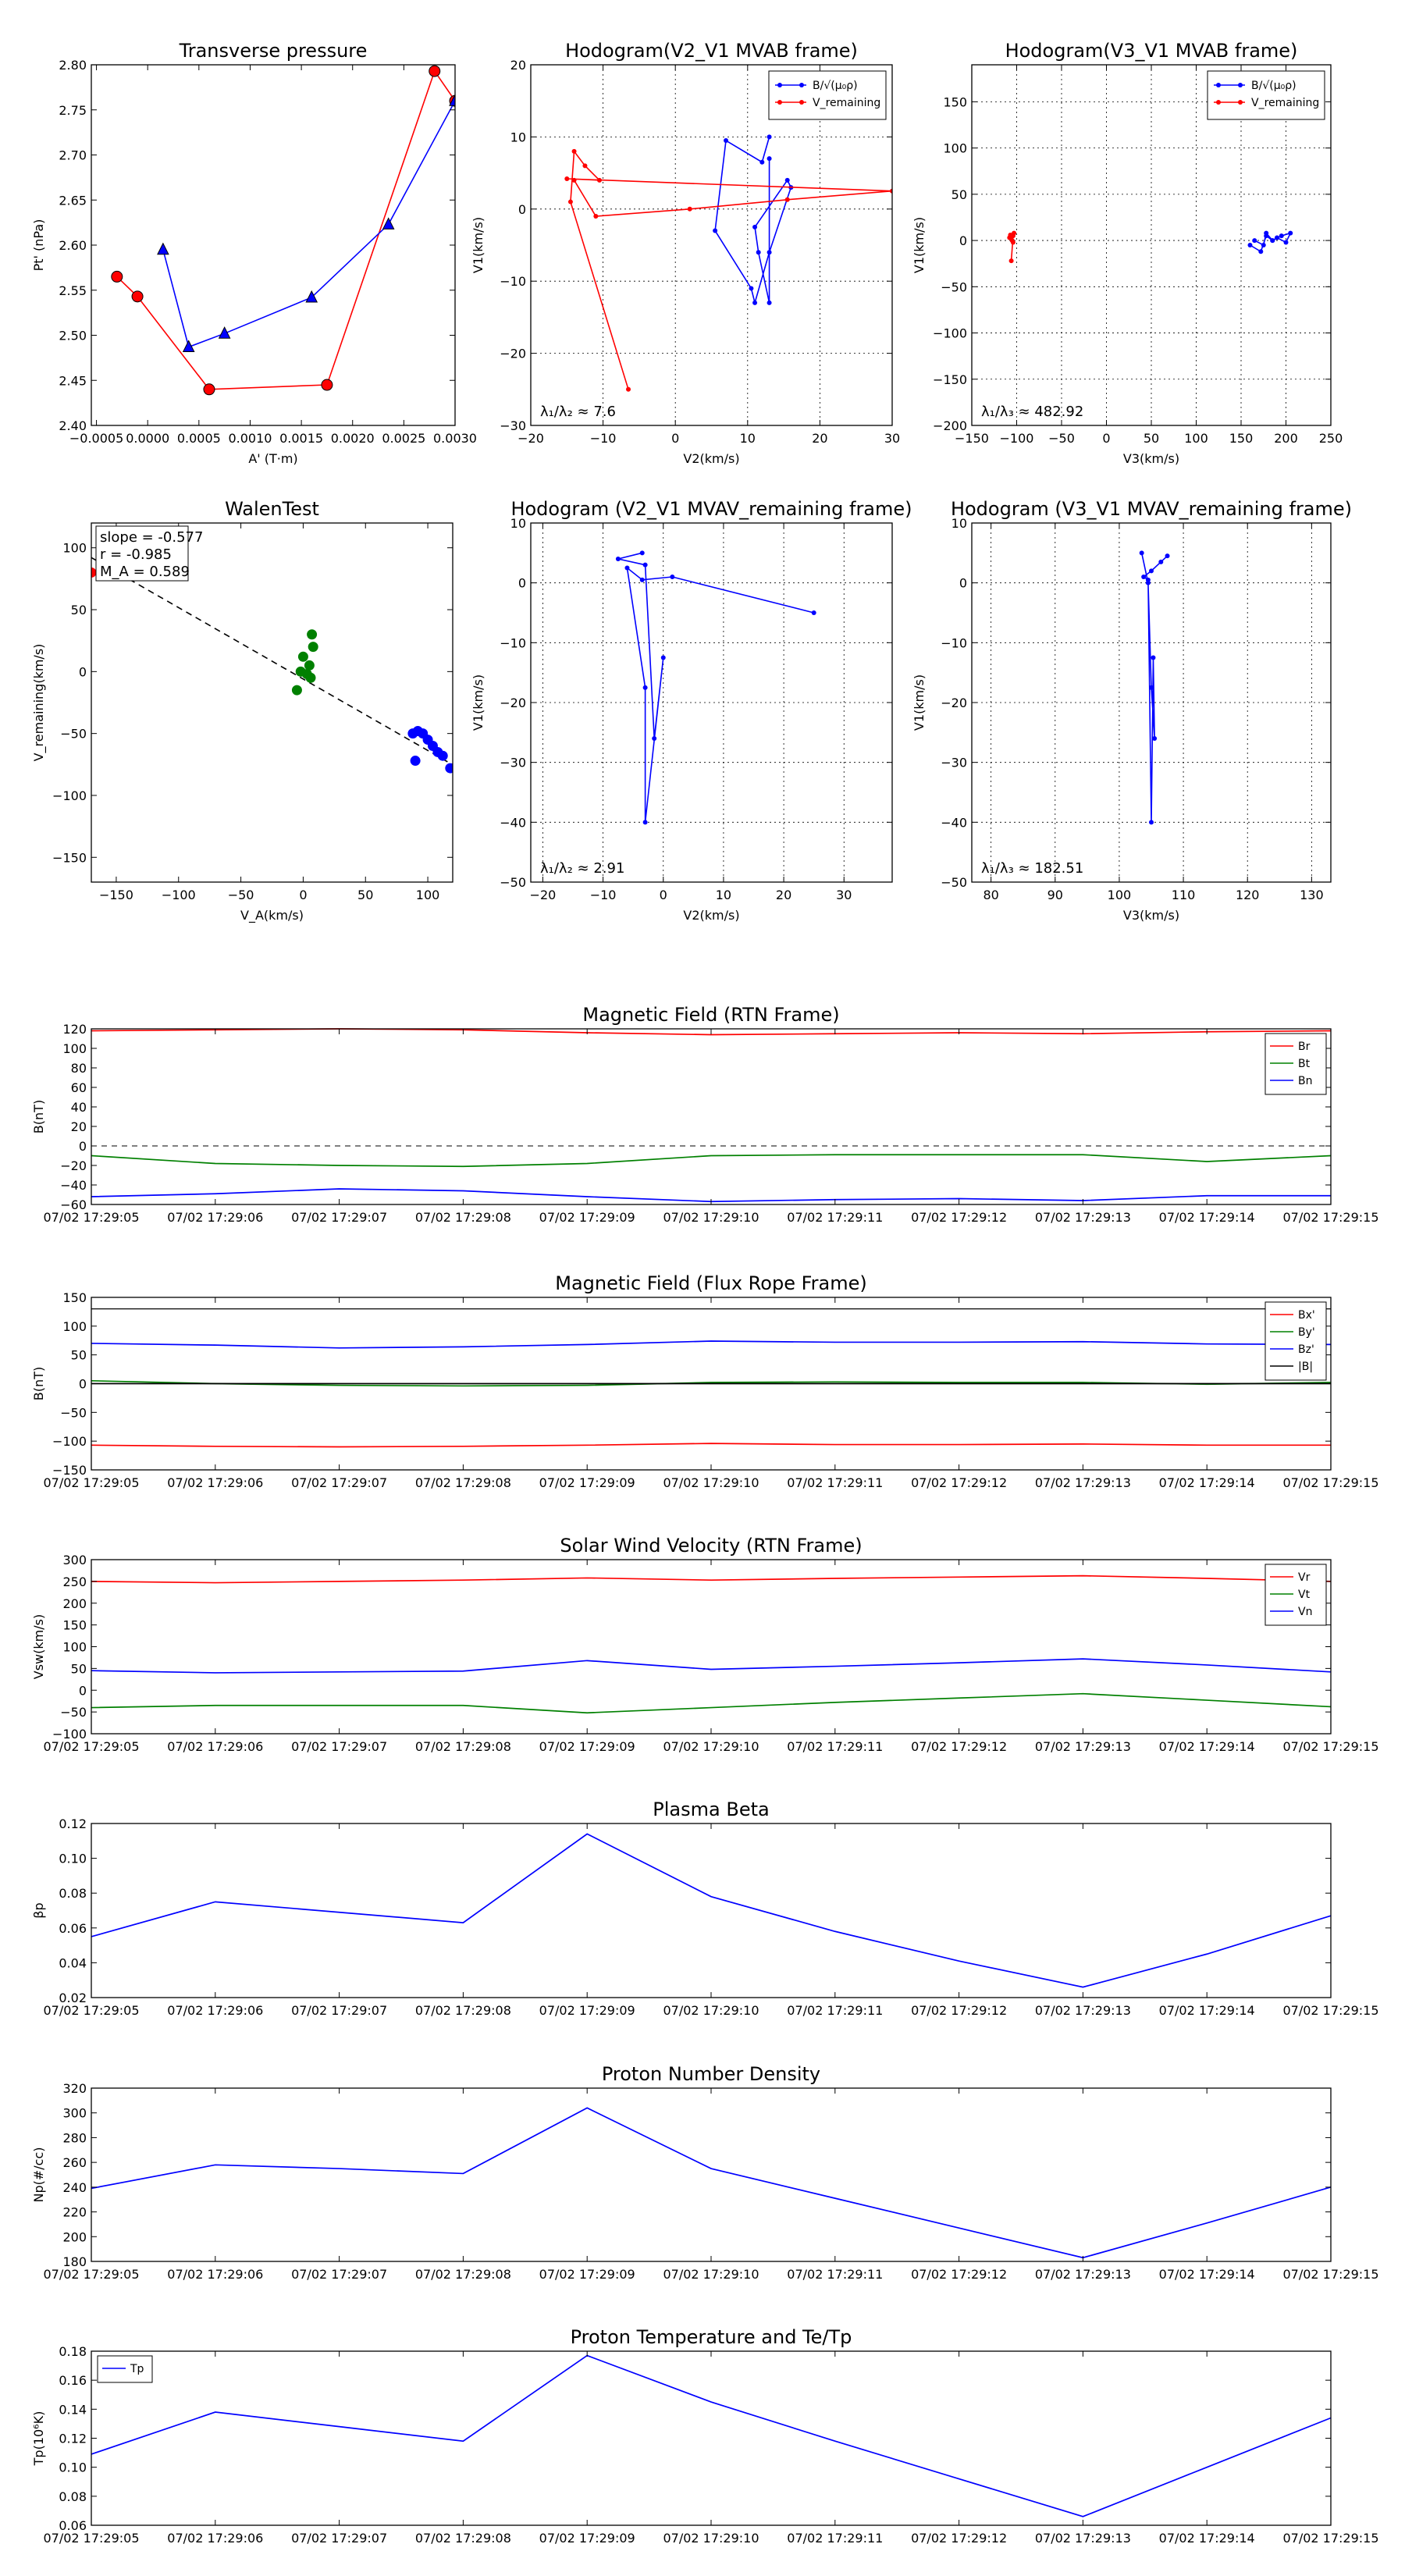 The image size is (1405, 2576). I want to click on transverse-pressure-ytick-label: 2.75, so click(73, 110).